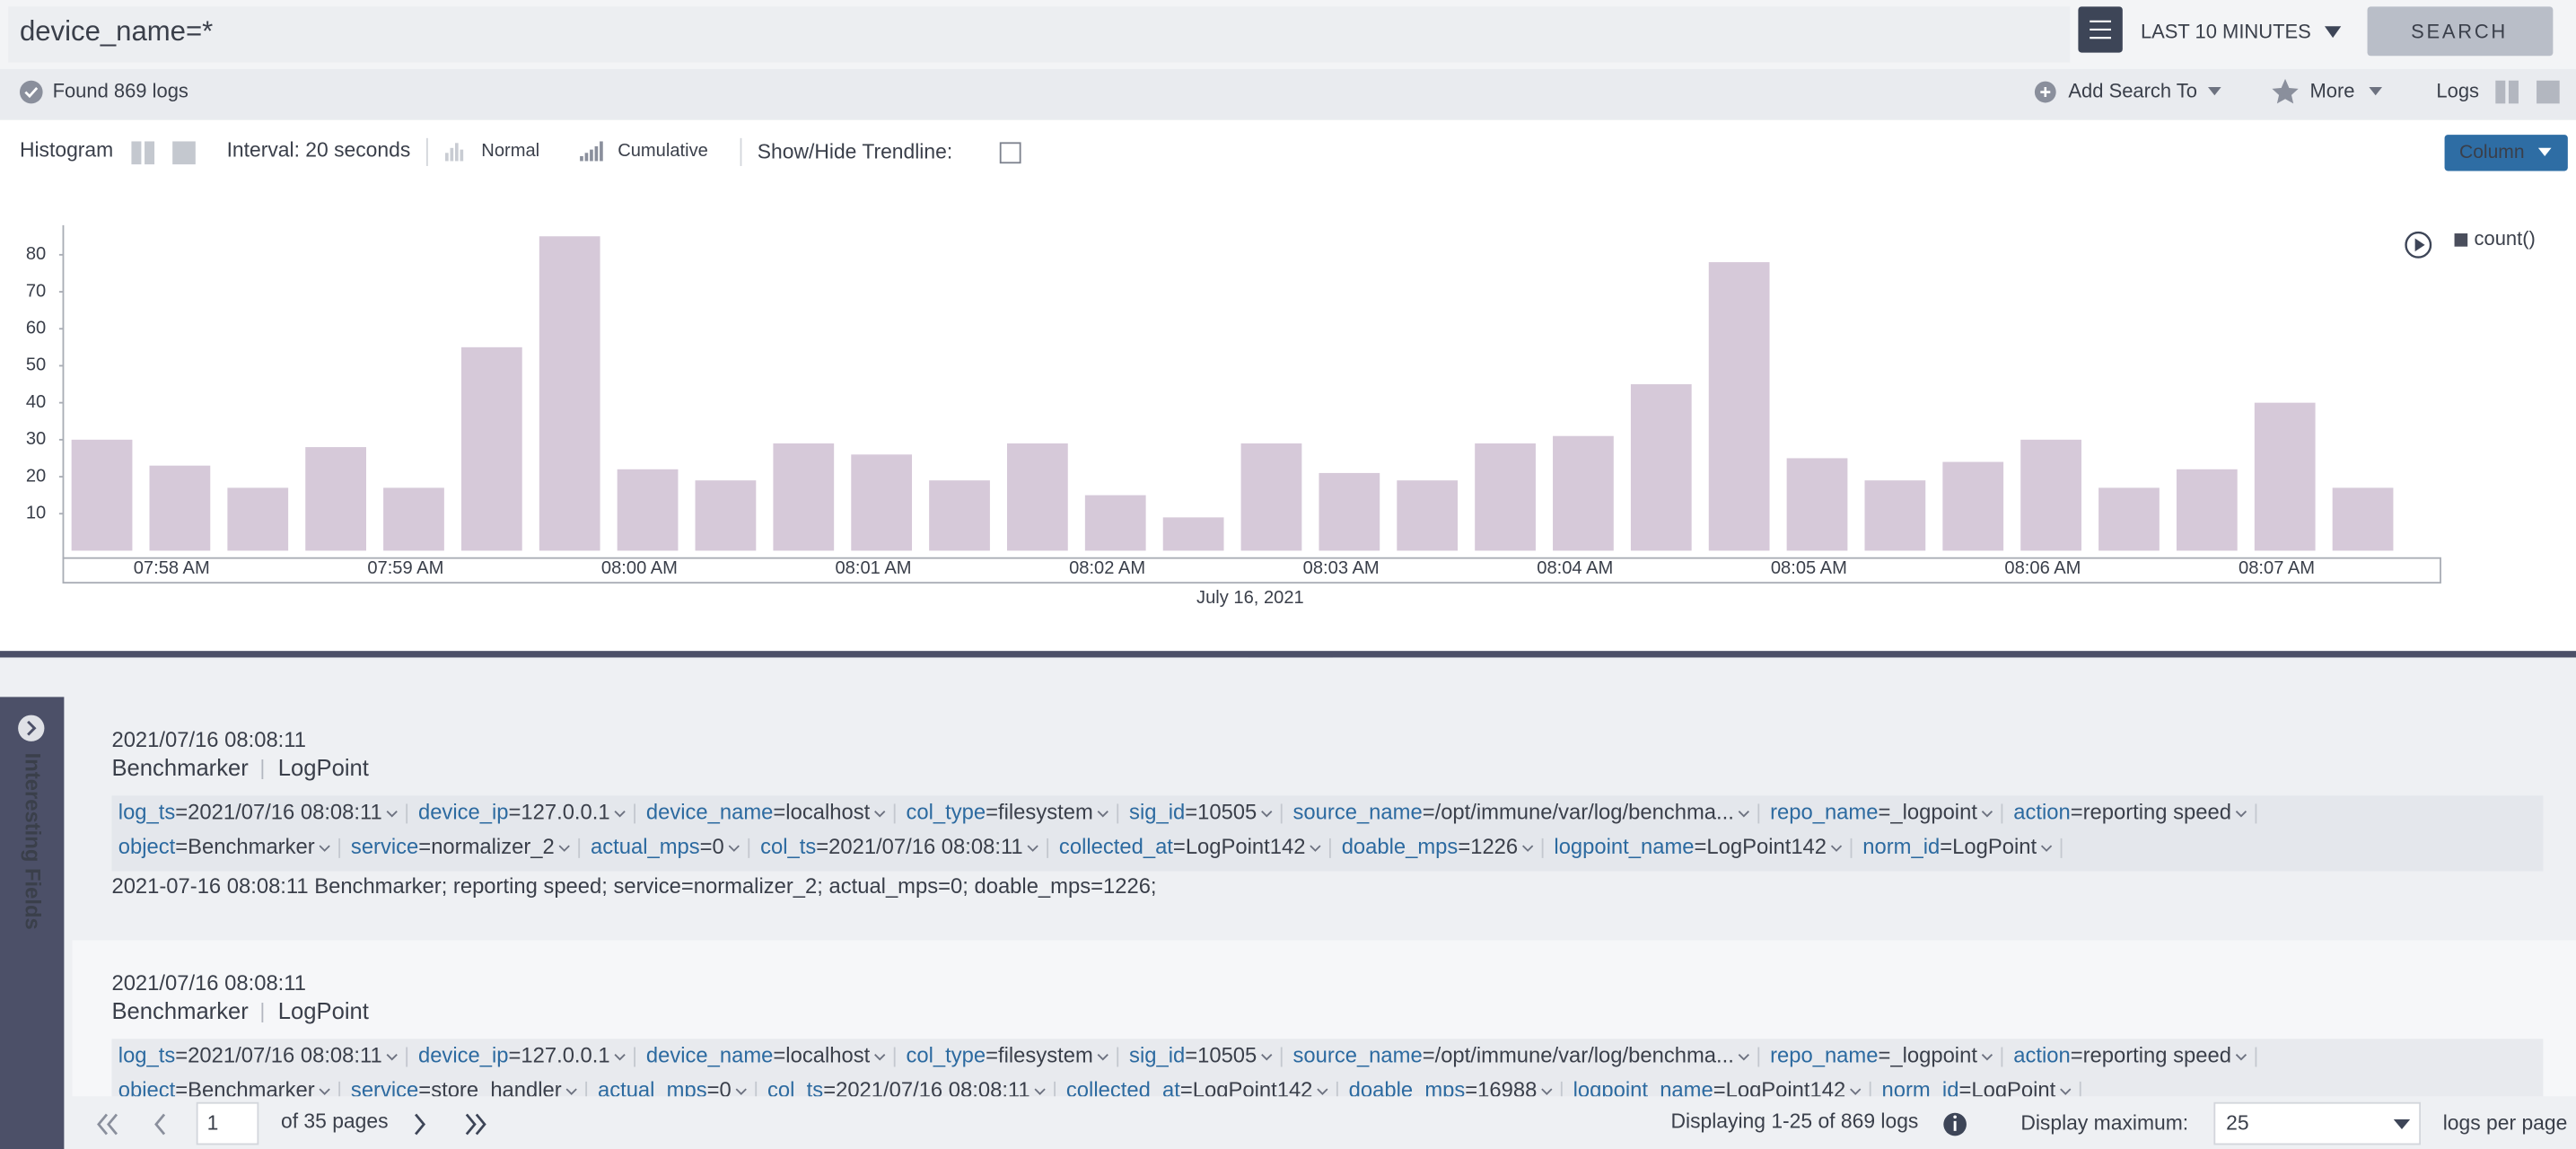 The image size is (2576, 1149). Describe the element at coordinates (475, 1124) in the screenshot. I see `last-page` at that location.